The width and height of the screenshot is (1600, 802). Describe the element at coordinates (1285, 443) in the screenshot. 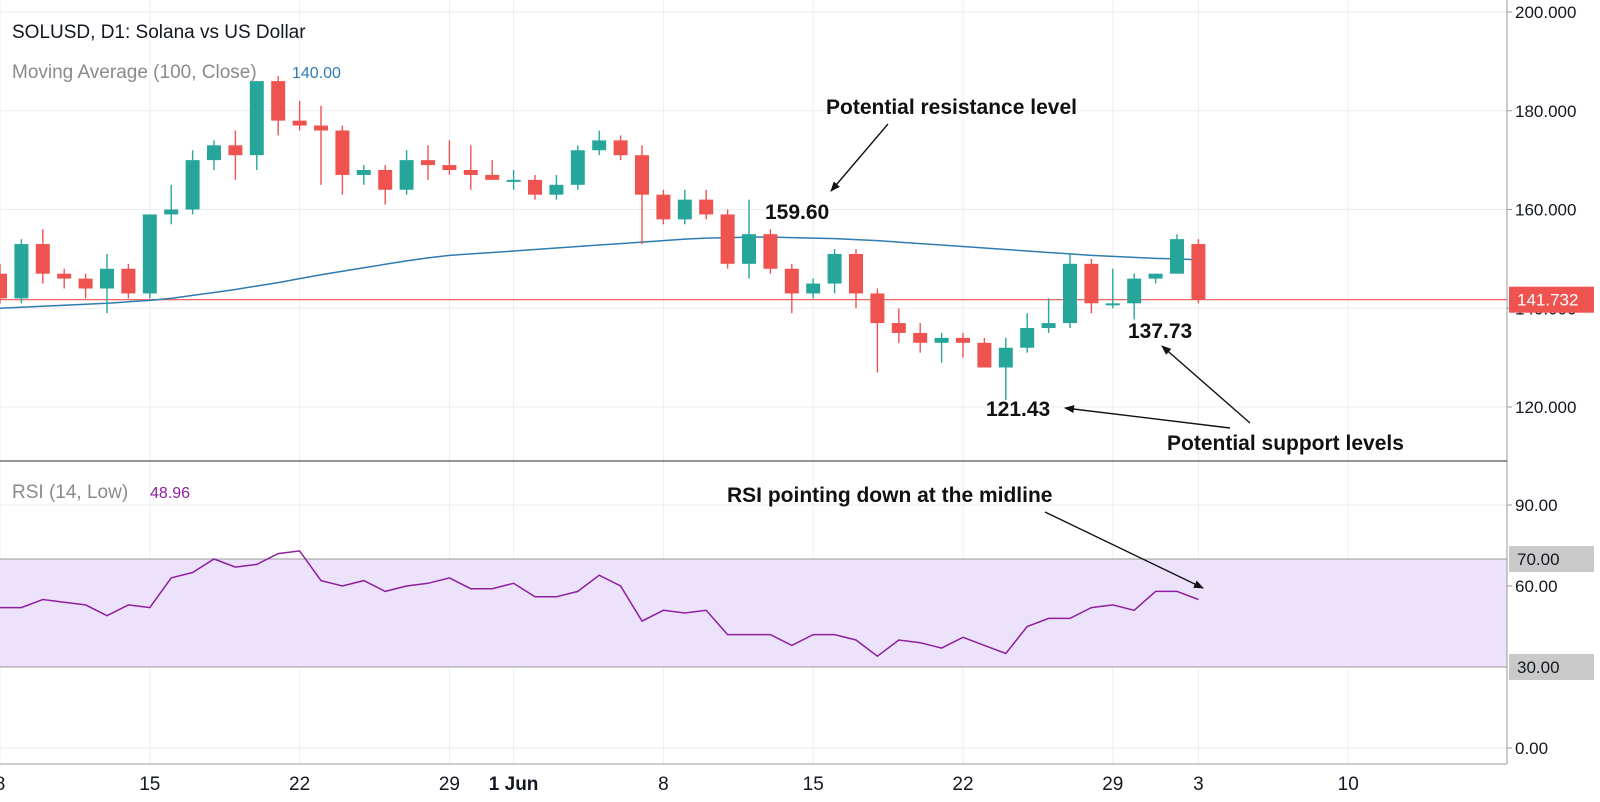

I see `support-annotation: Potential support levels` at that location.